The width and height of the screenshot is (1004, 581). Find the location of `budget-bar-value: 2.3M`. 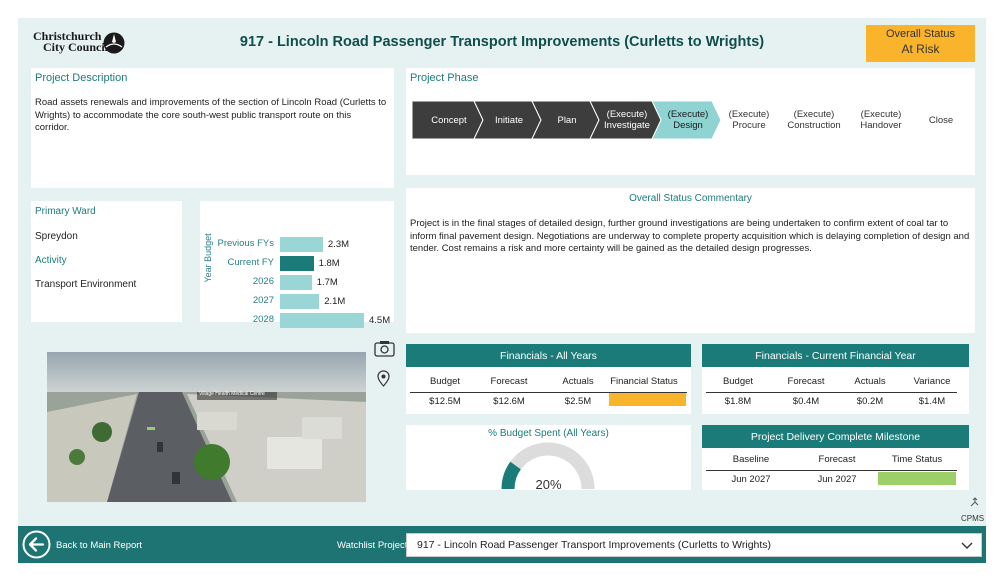

budget-bar-value: 2.3M is located at coordinates (338, 244).